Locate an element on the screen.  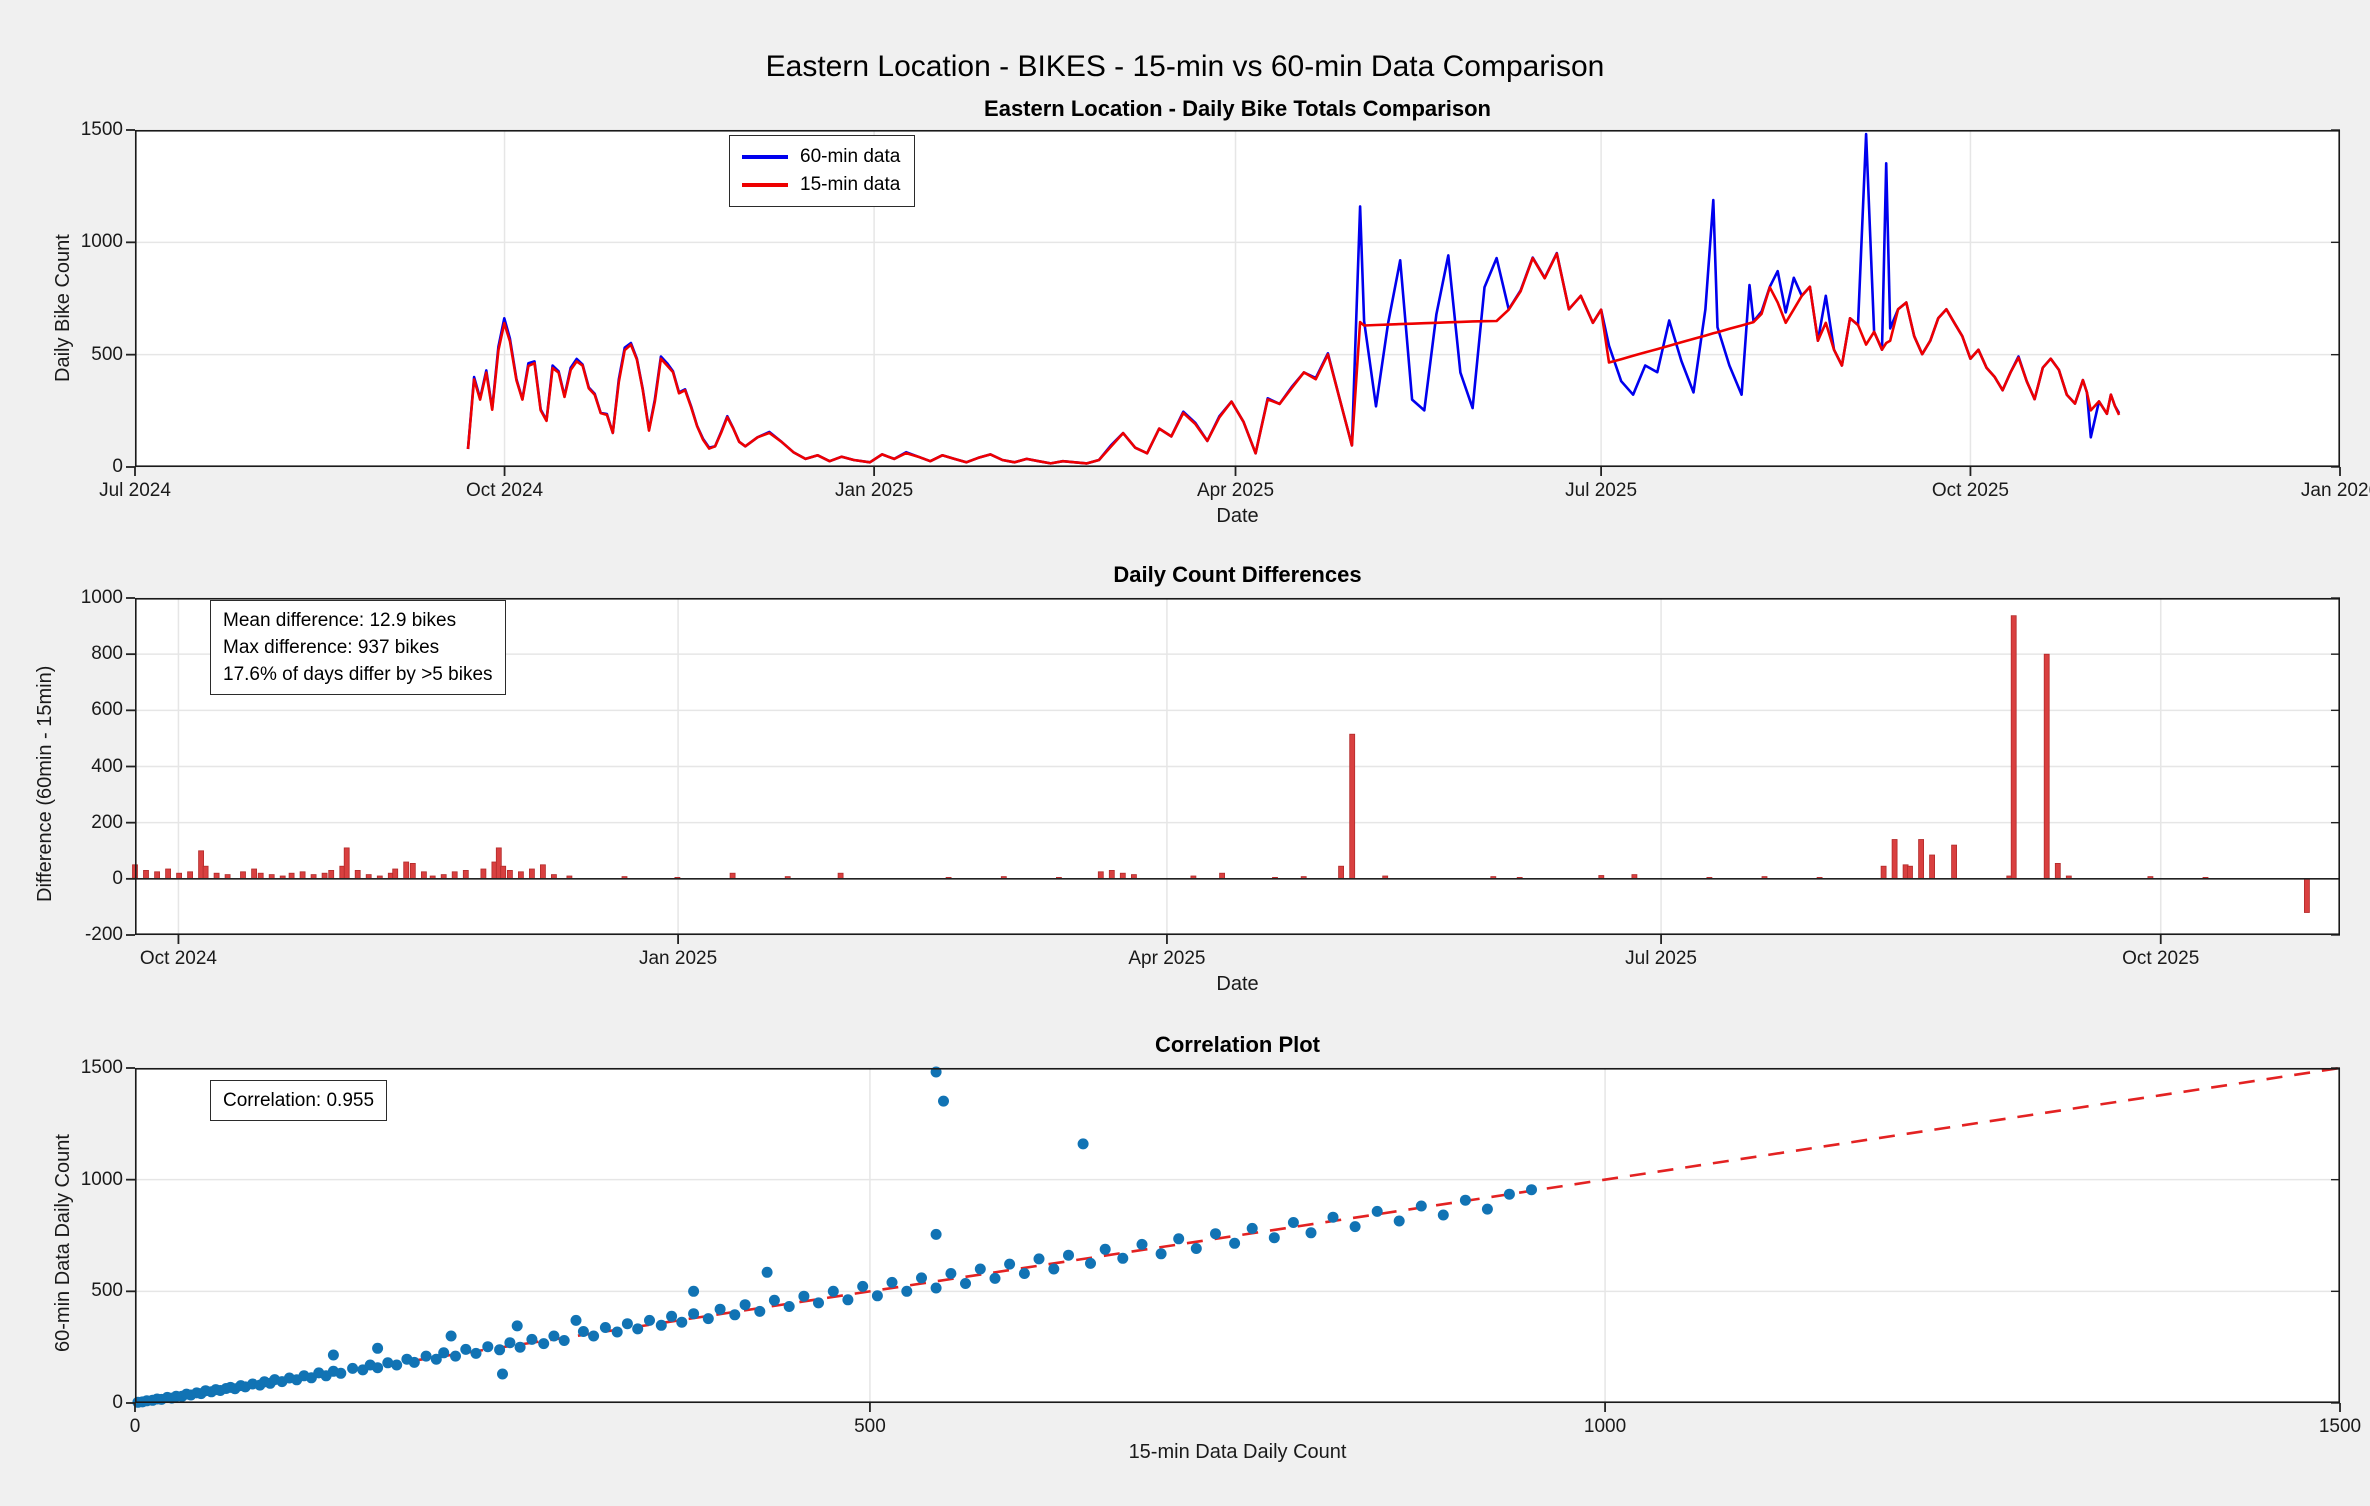
panel-correlation-title: Correlation Plot is located at coordinates (1237, 1044).